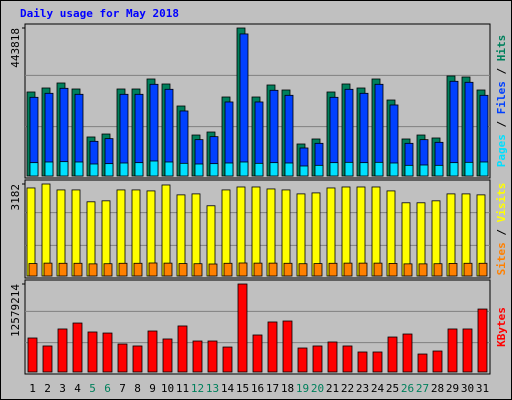 This screenshot has width=512, height=400. I want to click on x-tick-label: 26, so click(407, 388).